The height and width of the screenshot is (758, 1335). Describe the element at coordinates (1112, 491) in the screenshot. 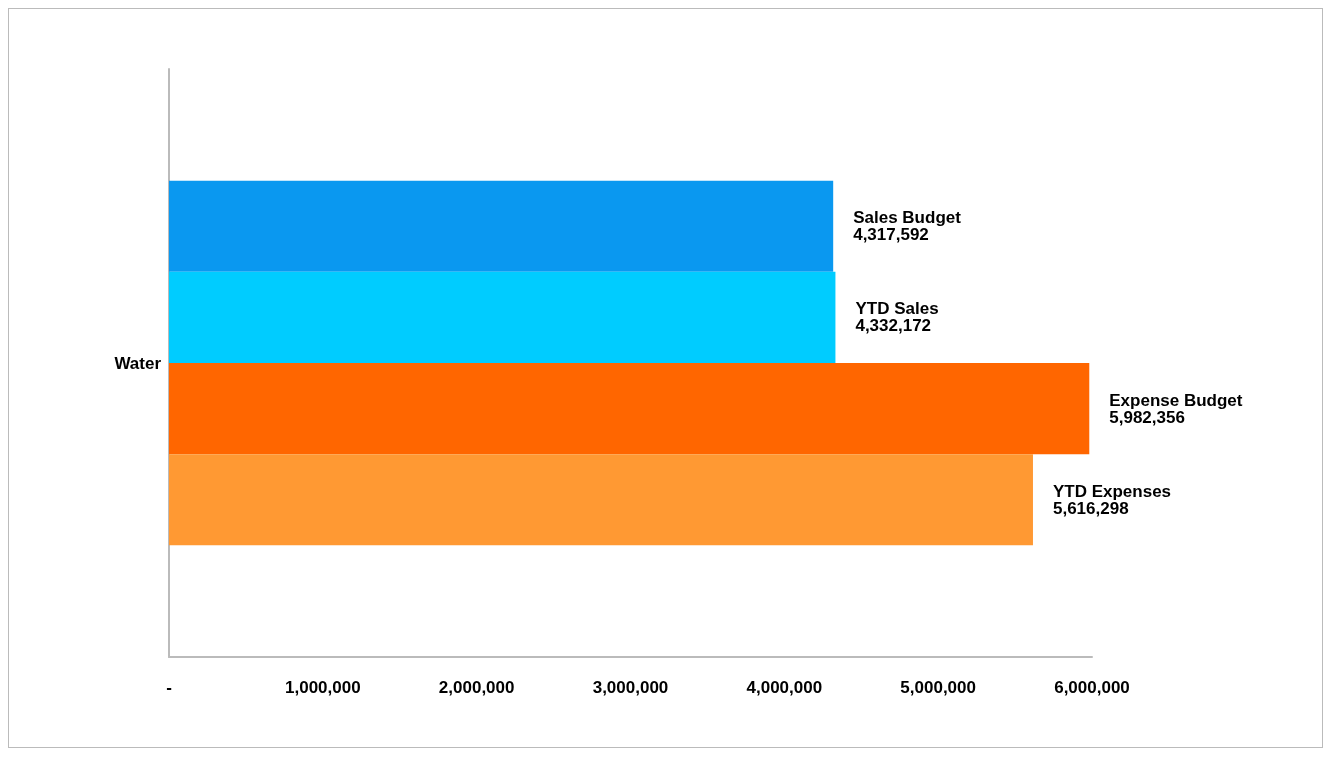

I see `series-label: YTD Expenses` at that location.